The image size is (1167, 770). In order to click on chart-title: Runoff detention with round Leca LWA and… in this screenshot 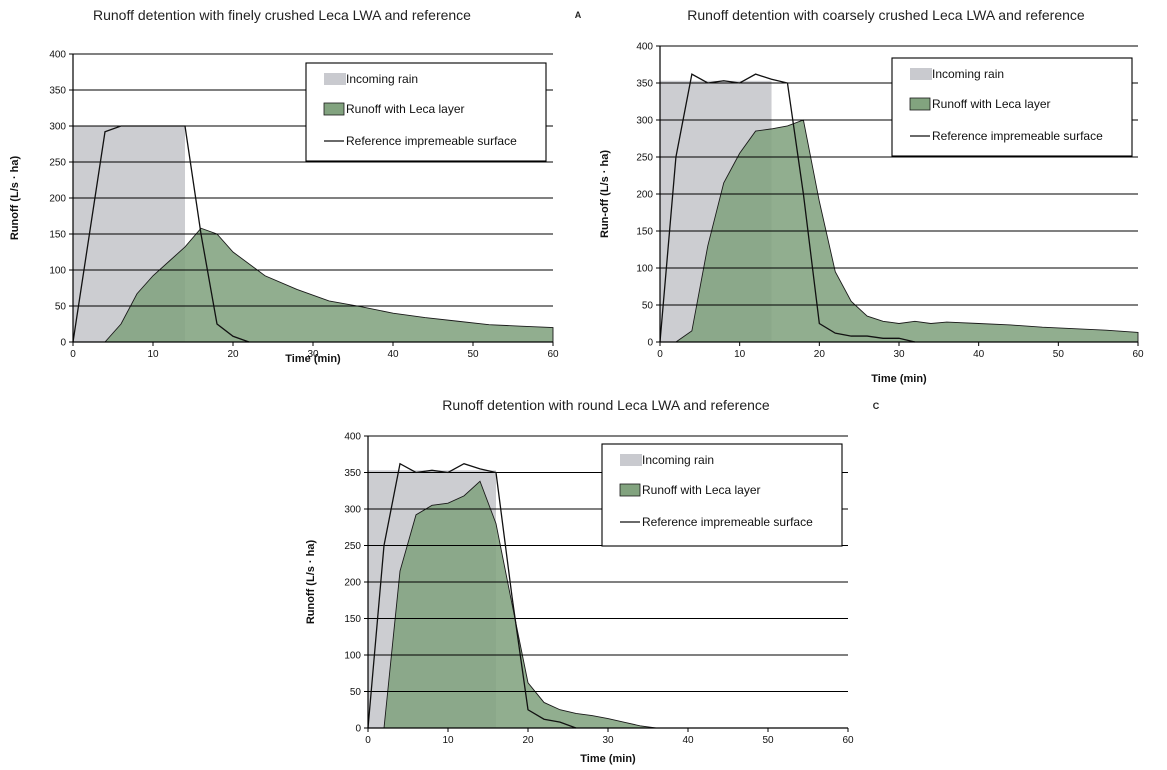, I will do `click(606, 405)`.